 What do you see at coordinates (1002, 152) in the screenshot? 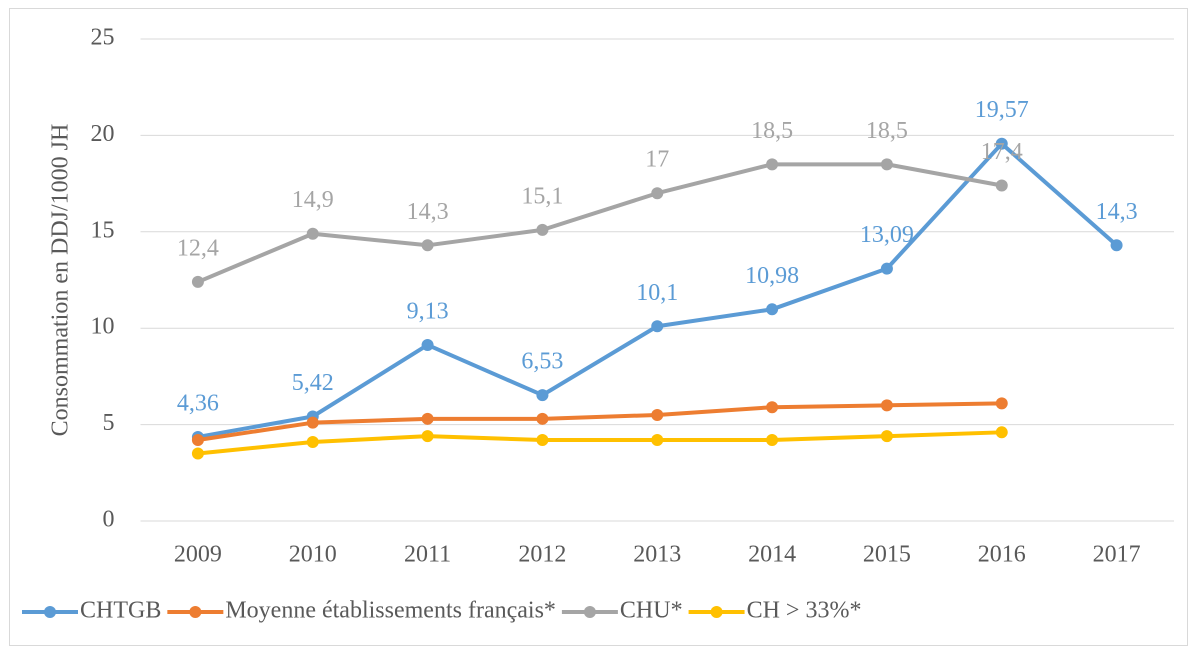
I see `data-label: 17,4` at bounding box center [1002, 152].